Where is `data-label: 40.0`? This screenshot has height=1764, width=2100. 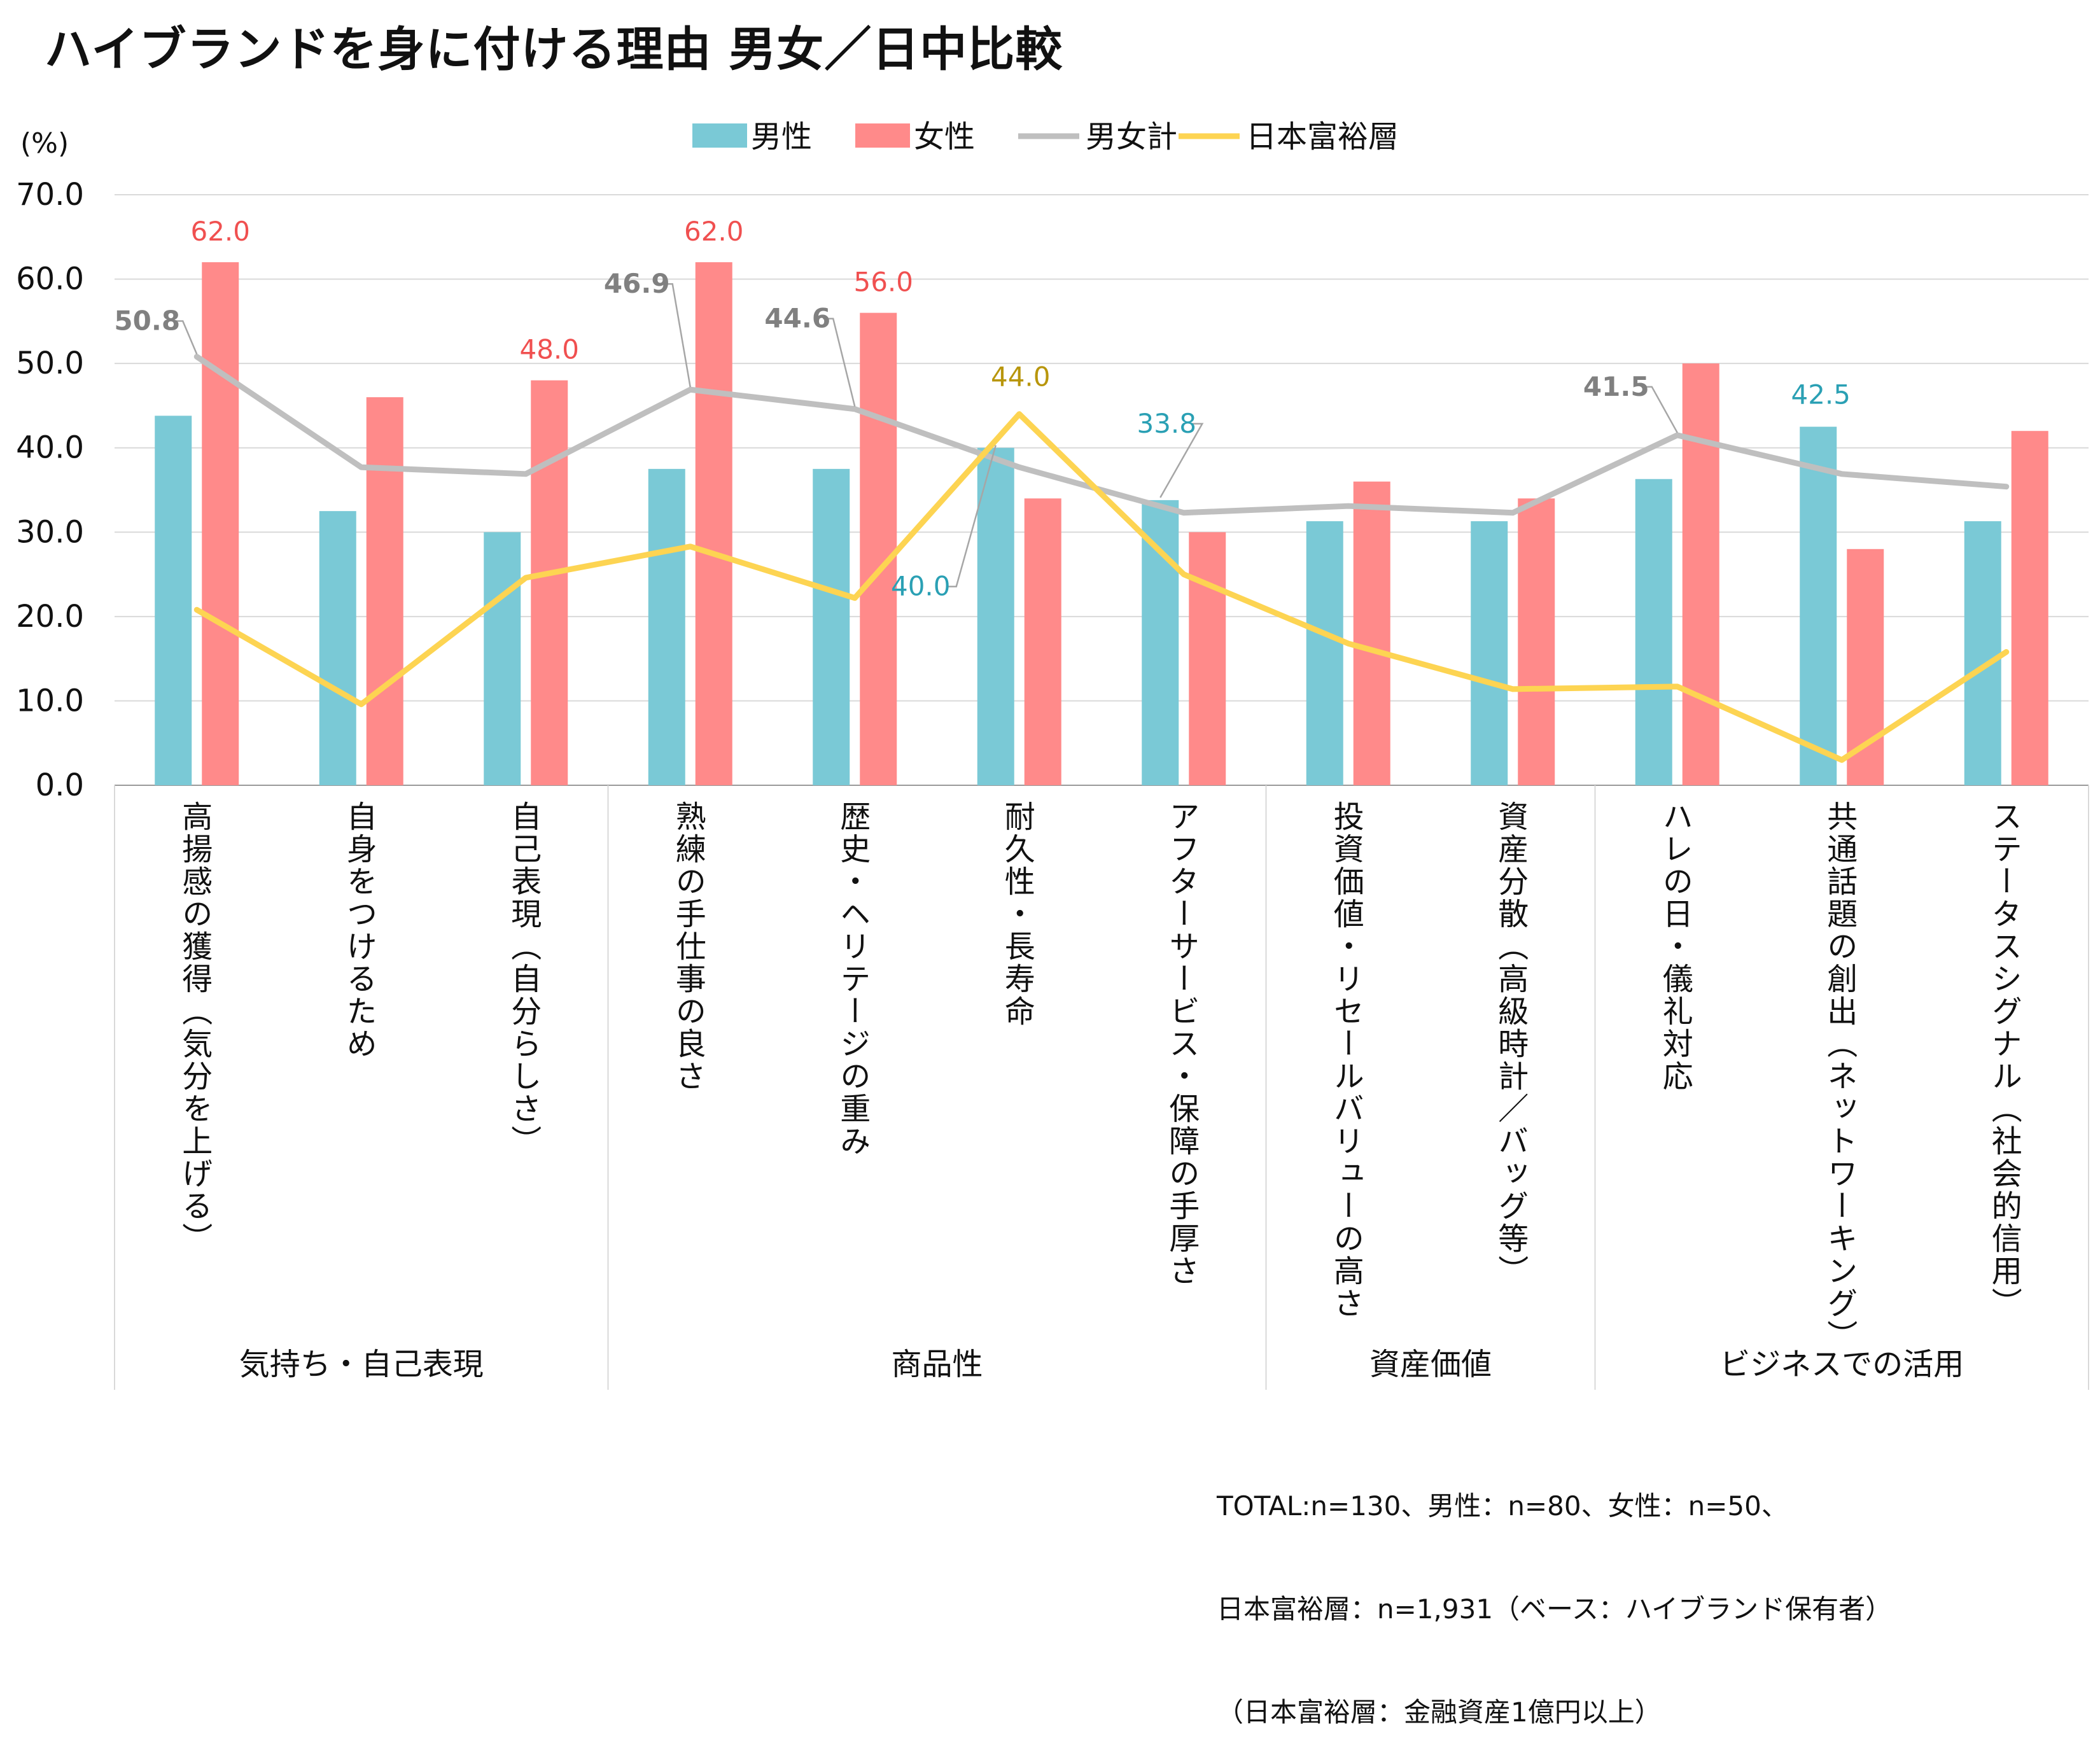
data-label: 40.0 is located at coordinates (921, 586).